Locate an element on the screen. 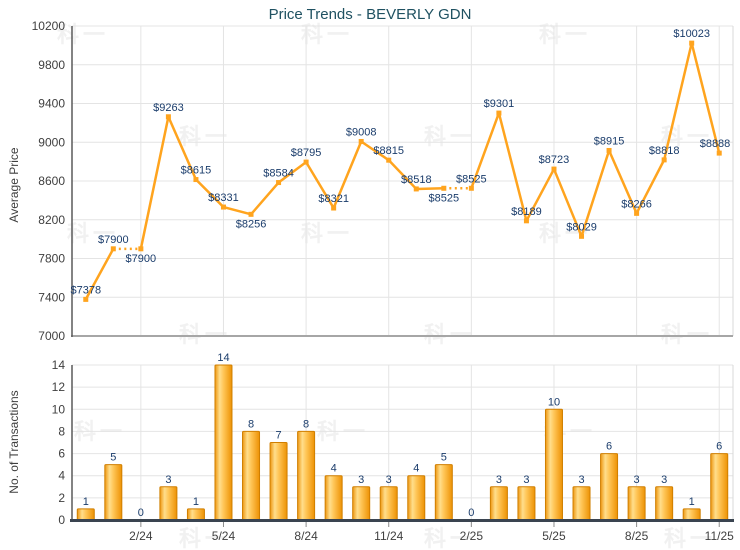 This screenshot has width=740, height=550. y-tick-label: 10200 is located at coordinates (49, 26).